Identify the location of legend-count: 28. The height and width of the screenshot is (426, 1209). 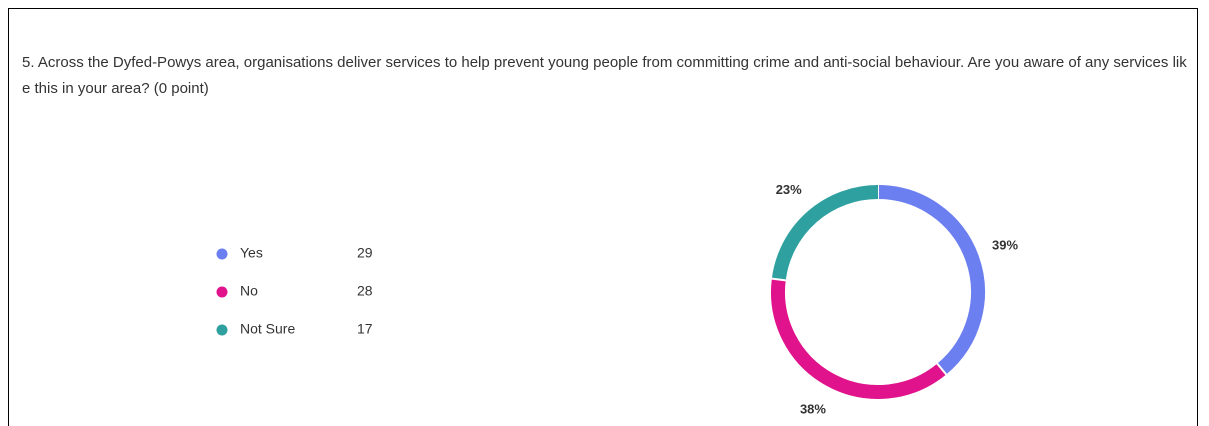
(365, 291).